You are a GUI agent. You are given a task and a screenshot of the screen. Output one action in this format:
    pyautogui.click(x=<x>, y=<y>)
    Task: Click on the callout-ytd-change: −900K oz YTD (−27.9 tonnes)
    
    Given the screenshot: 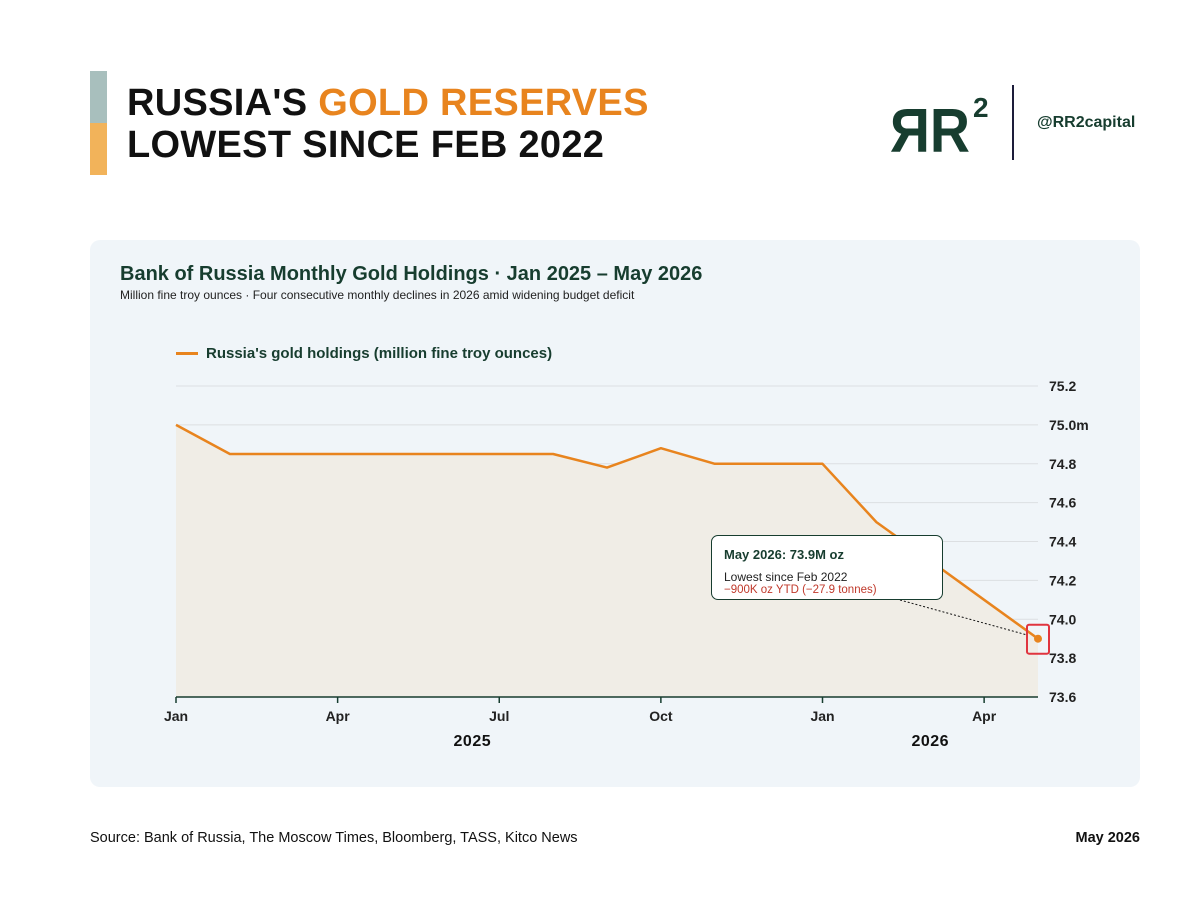 What is the action you would take?
    pyautogui.click(x=800, y=590)
    